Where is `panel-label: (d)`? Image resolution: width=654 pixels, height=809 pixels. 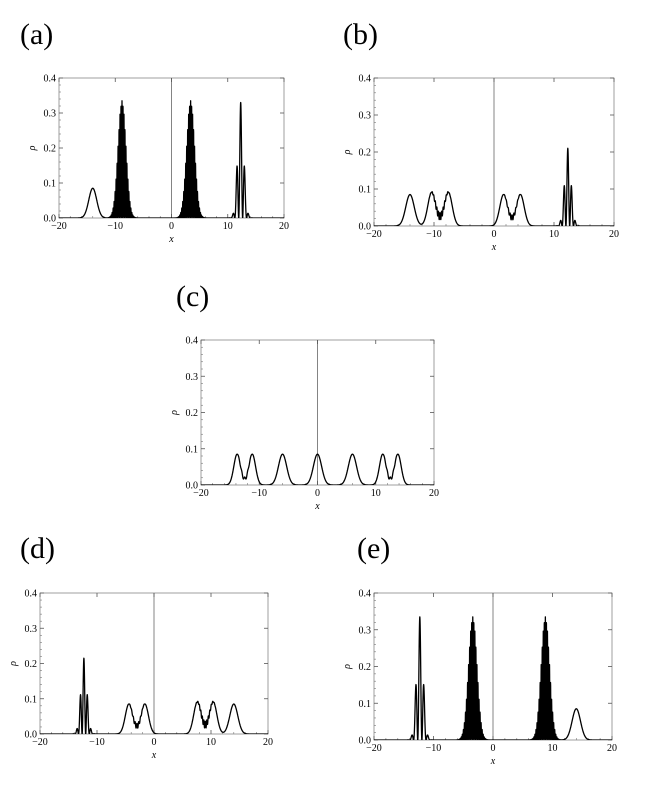 panel-label: (d) is located at coordinates (37, 548).